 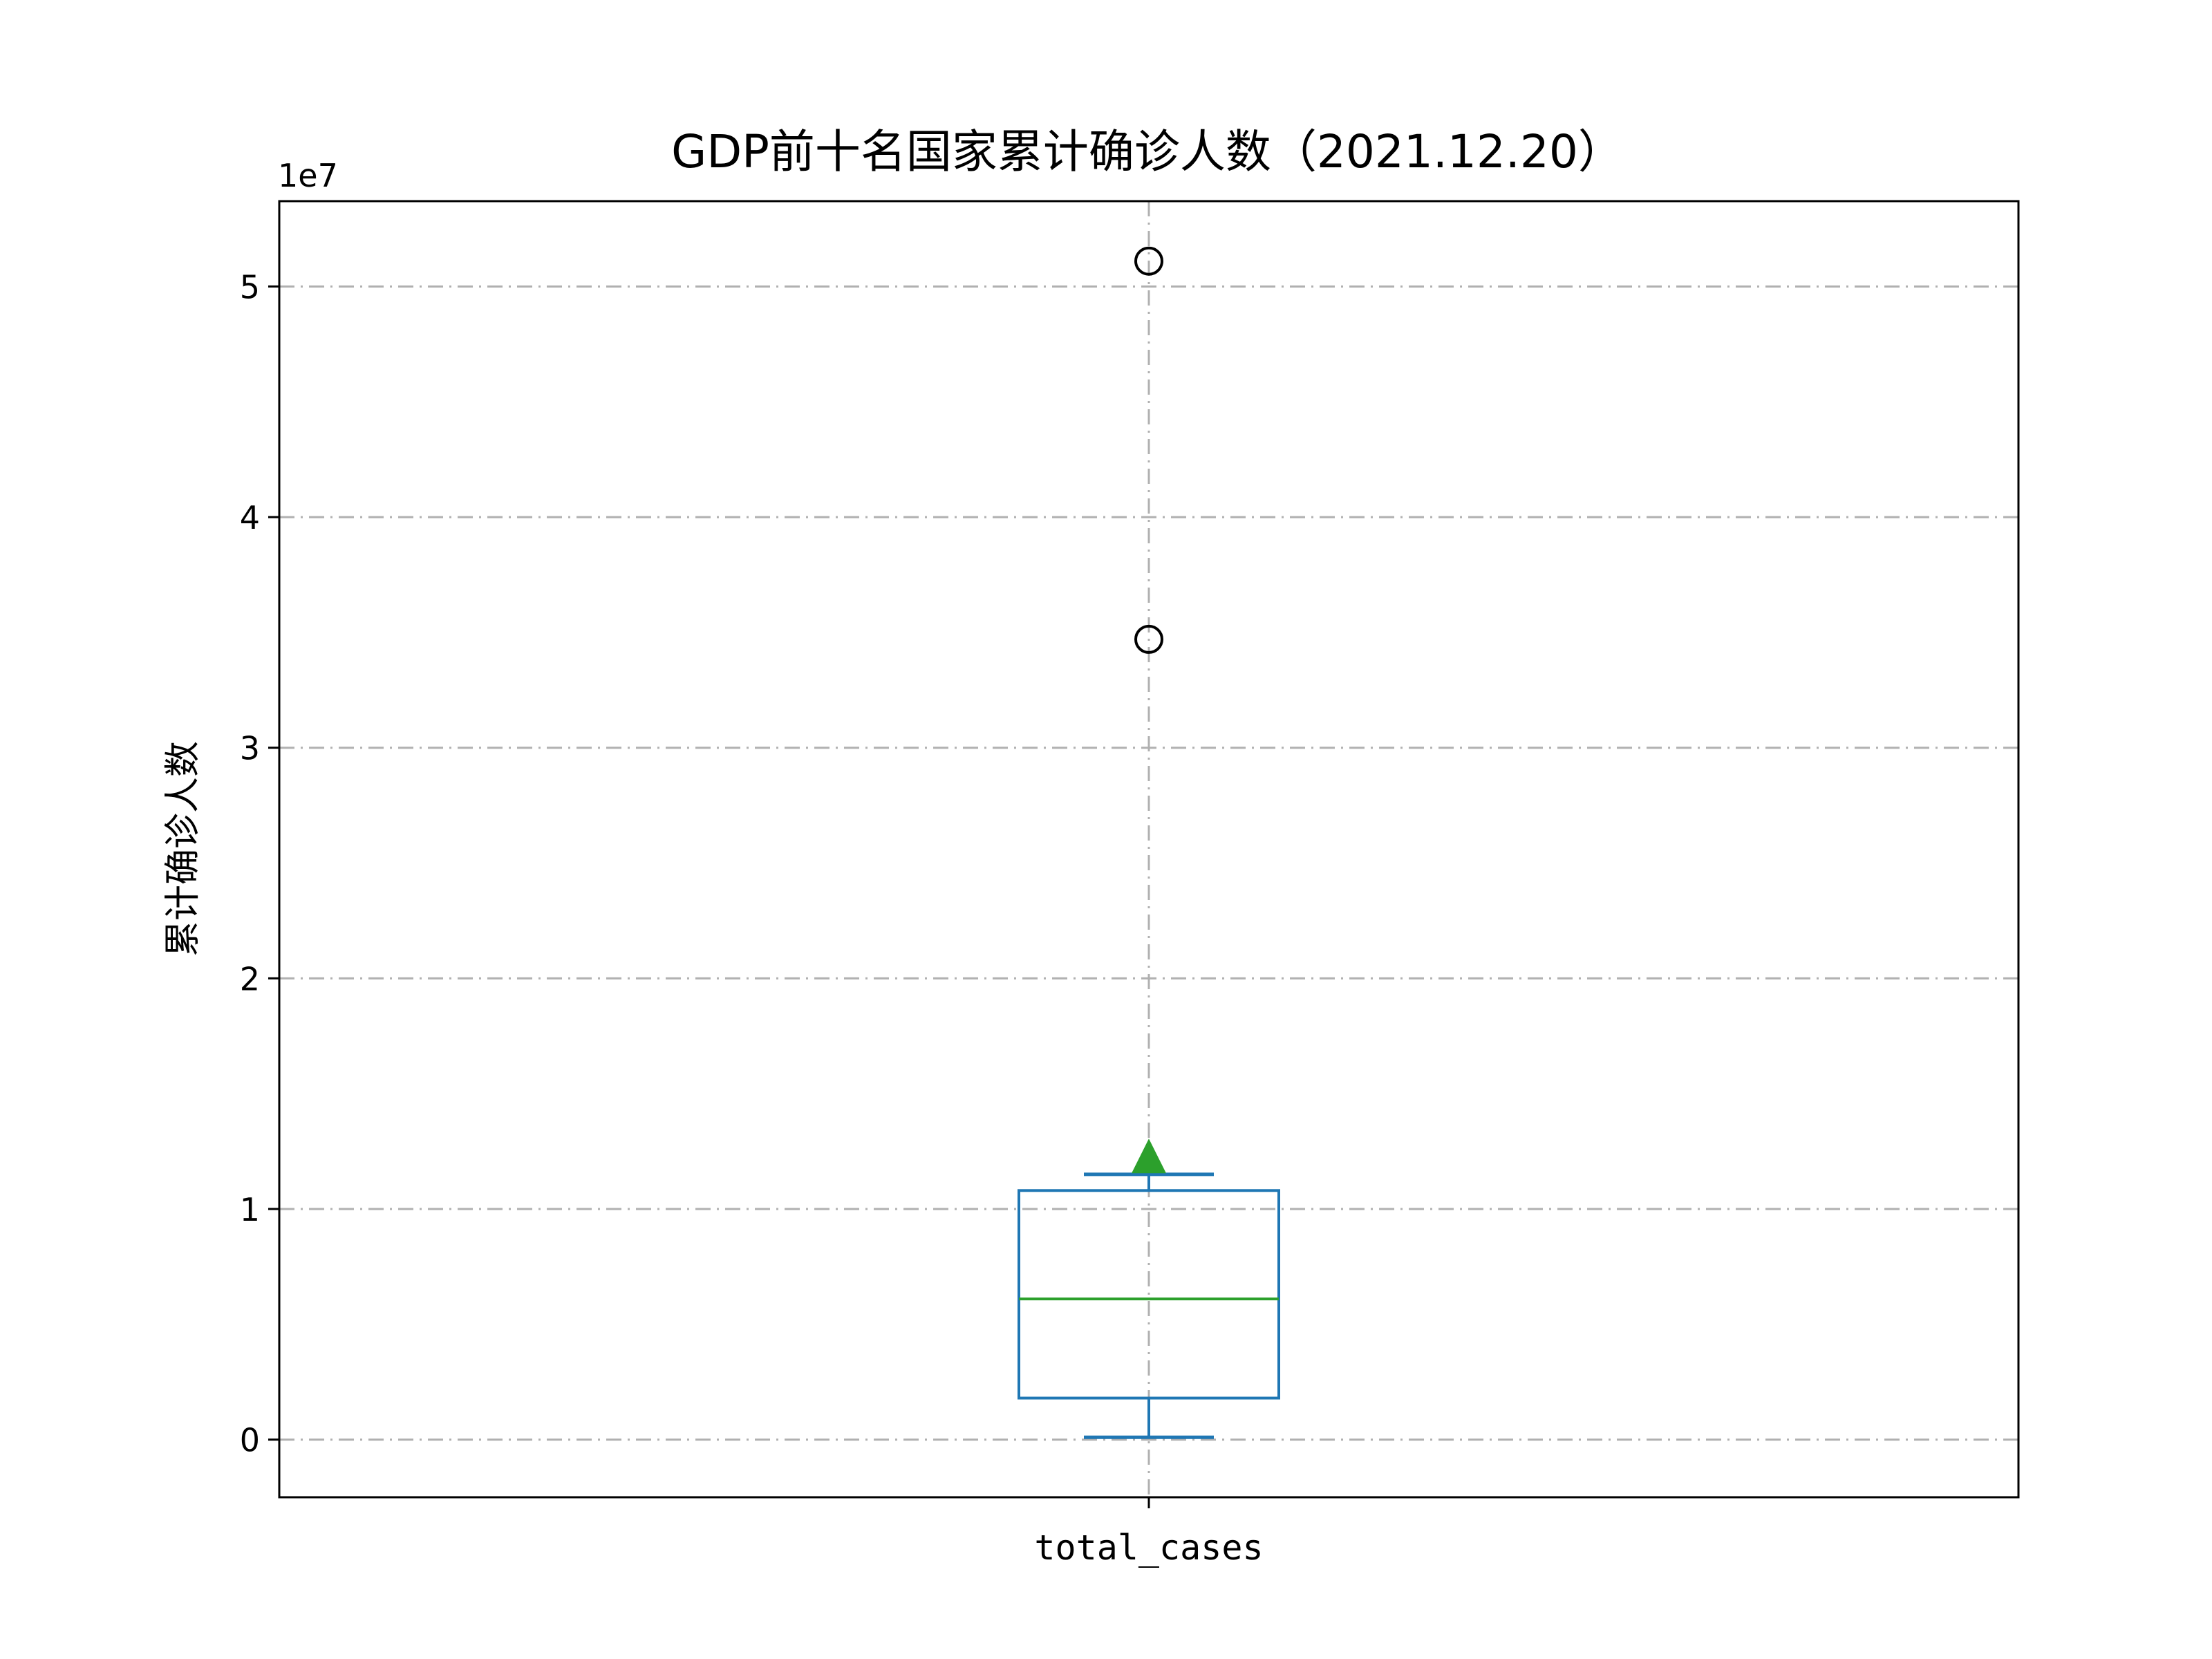 I want to click on y-axis-ticks: 0 1 2 3 4 5, so click(x=259, y=863).